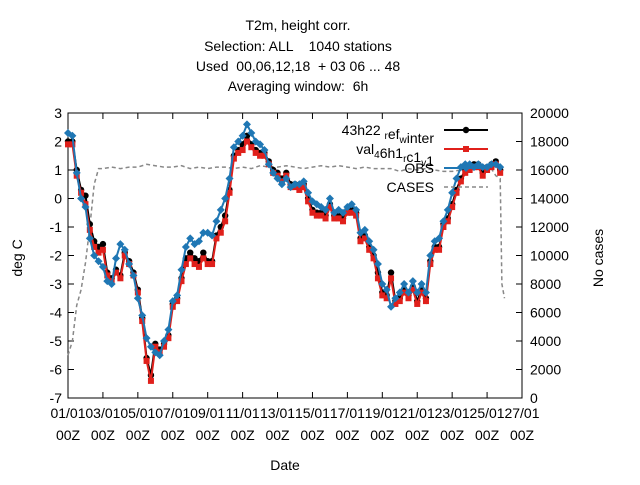 Image resolution: width=640 pixels, height=485 pixels. What do you see at coordinates (545, 341) in the screenshot?
I see `y2-tick-label: 4000` at bounding box center [545, 341].